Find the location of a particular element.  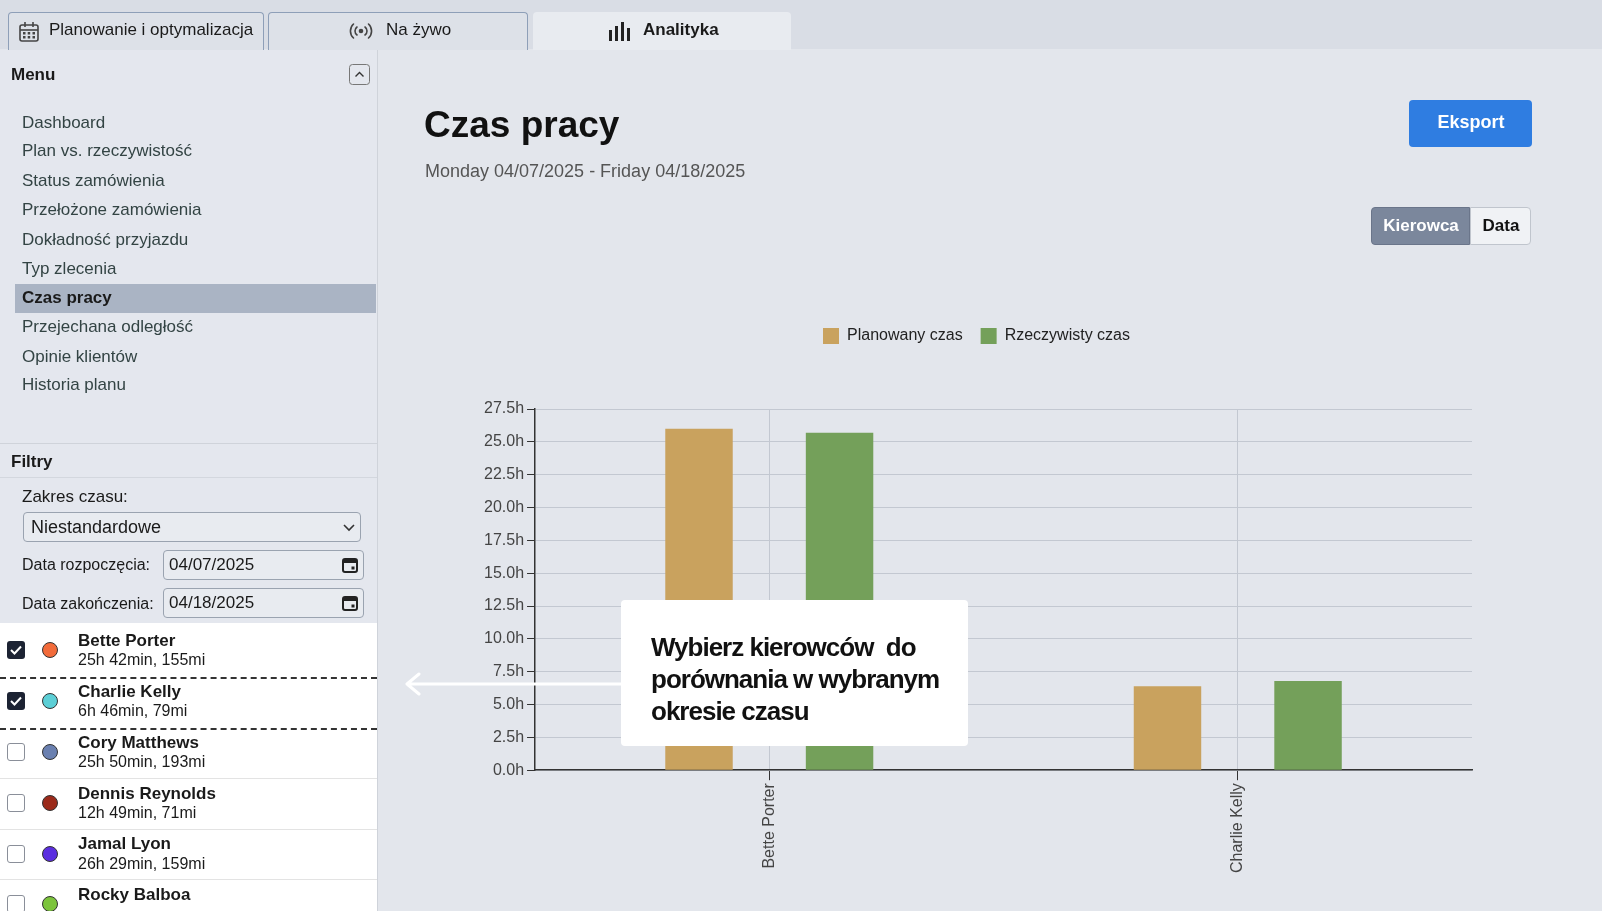

legend-label: Planowany czas is located at coordinates (905, 335).